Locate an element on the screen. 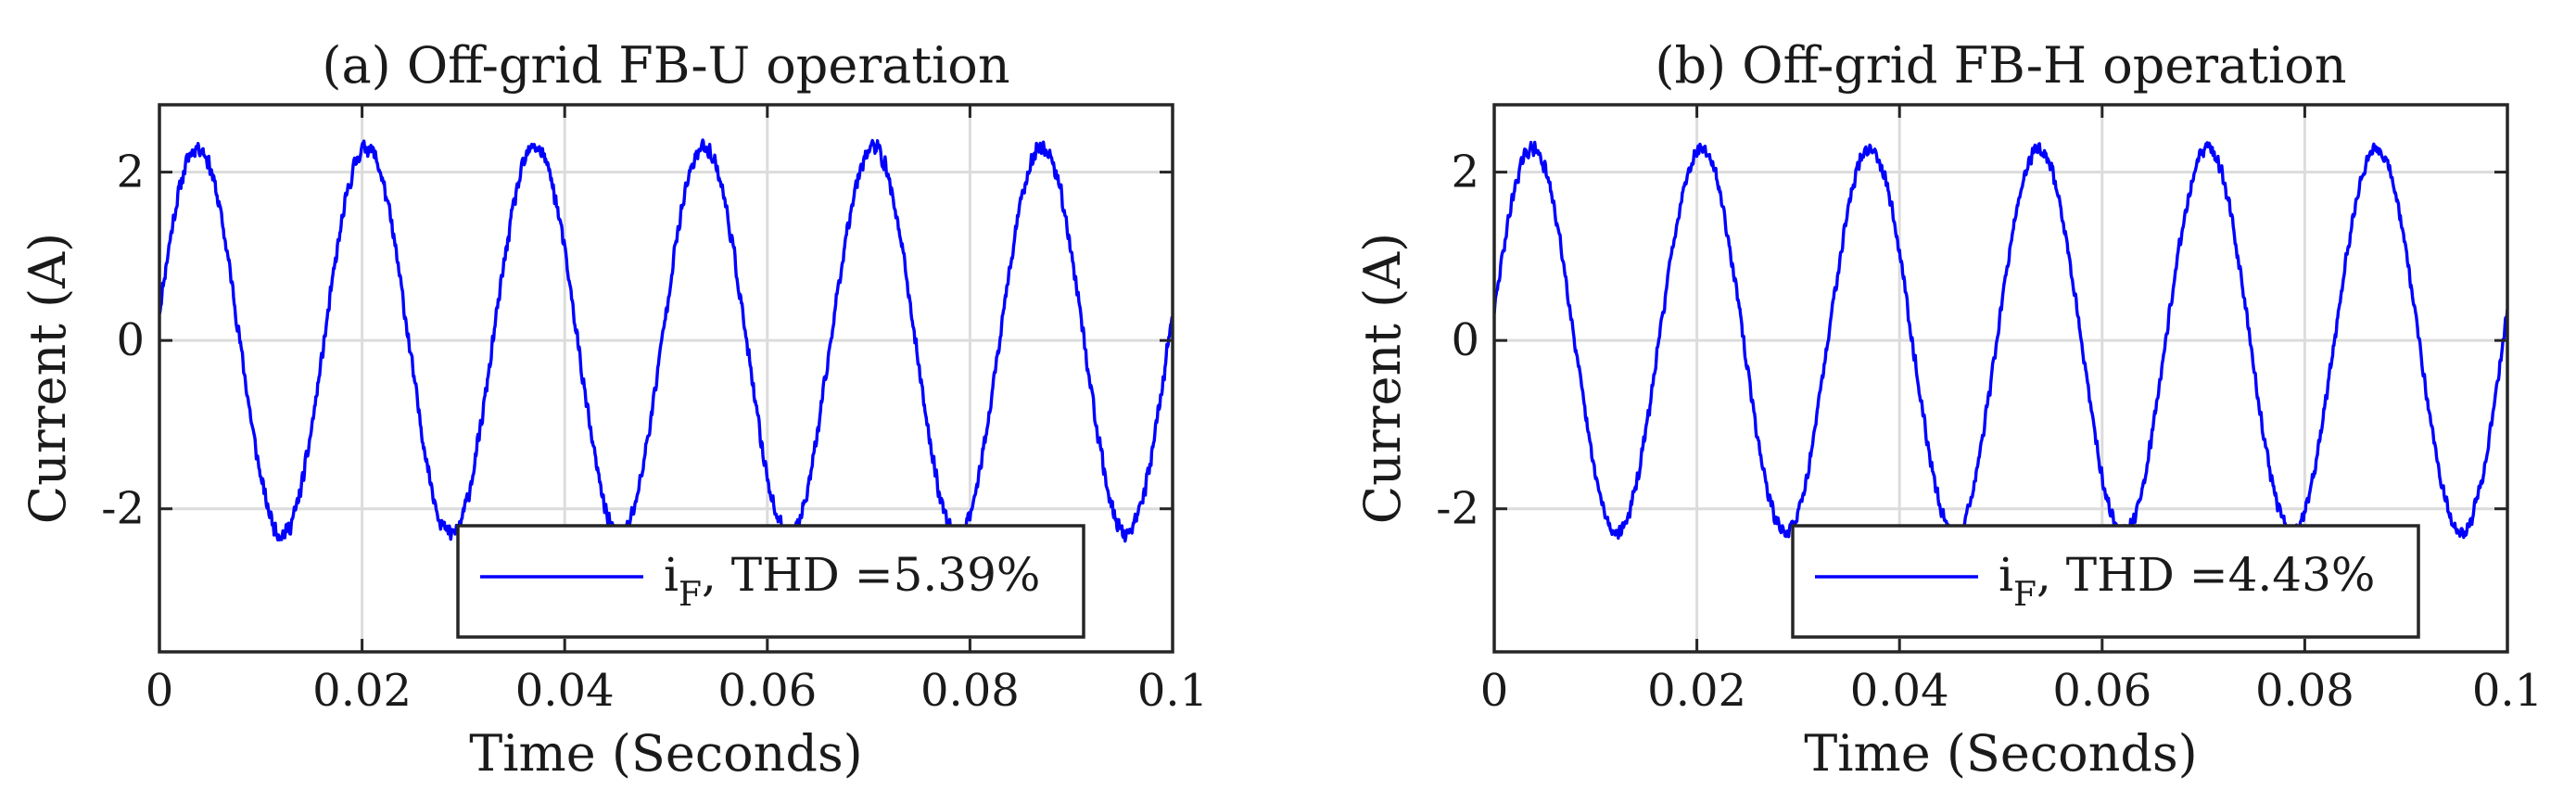  legend-label: iF, THD =5.39% is located at coordinates (852, 581).